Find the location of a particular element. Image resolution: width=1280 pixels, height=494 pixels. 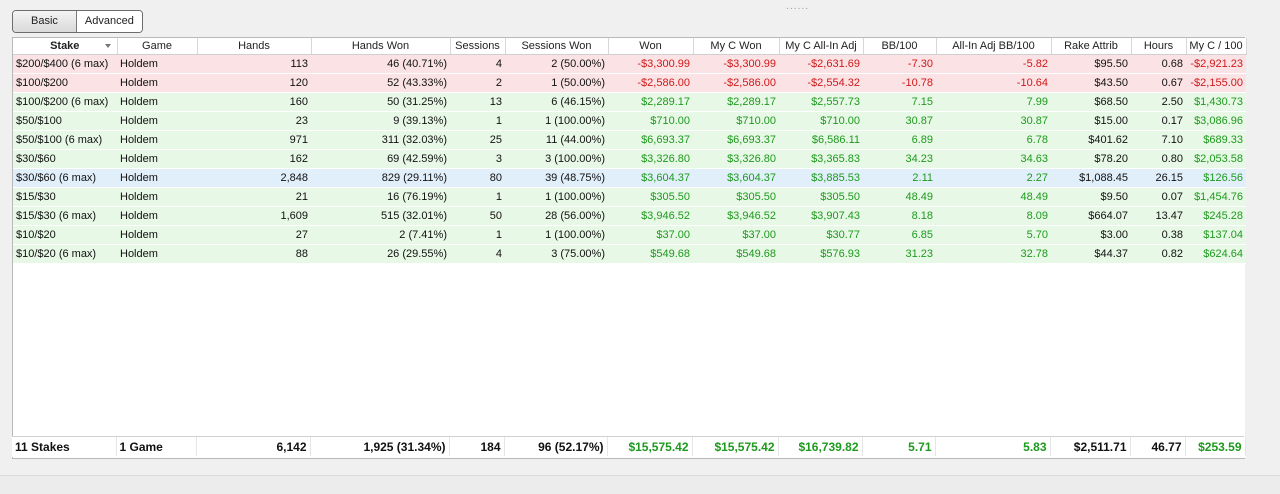

column-header-hands-won: Hands Won is located at coordinates (381, 46).